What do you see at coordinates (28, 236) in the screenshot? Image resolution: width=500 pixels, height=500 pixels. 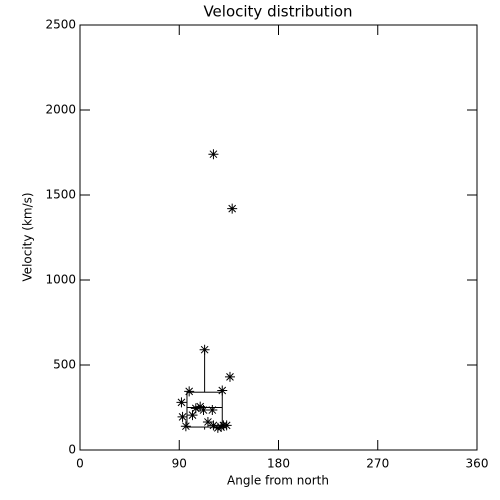 I see `y-axis-label: Velocity (km/s)` at bounding box center [28, 236].